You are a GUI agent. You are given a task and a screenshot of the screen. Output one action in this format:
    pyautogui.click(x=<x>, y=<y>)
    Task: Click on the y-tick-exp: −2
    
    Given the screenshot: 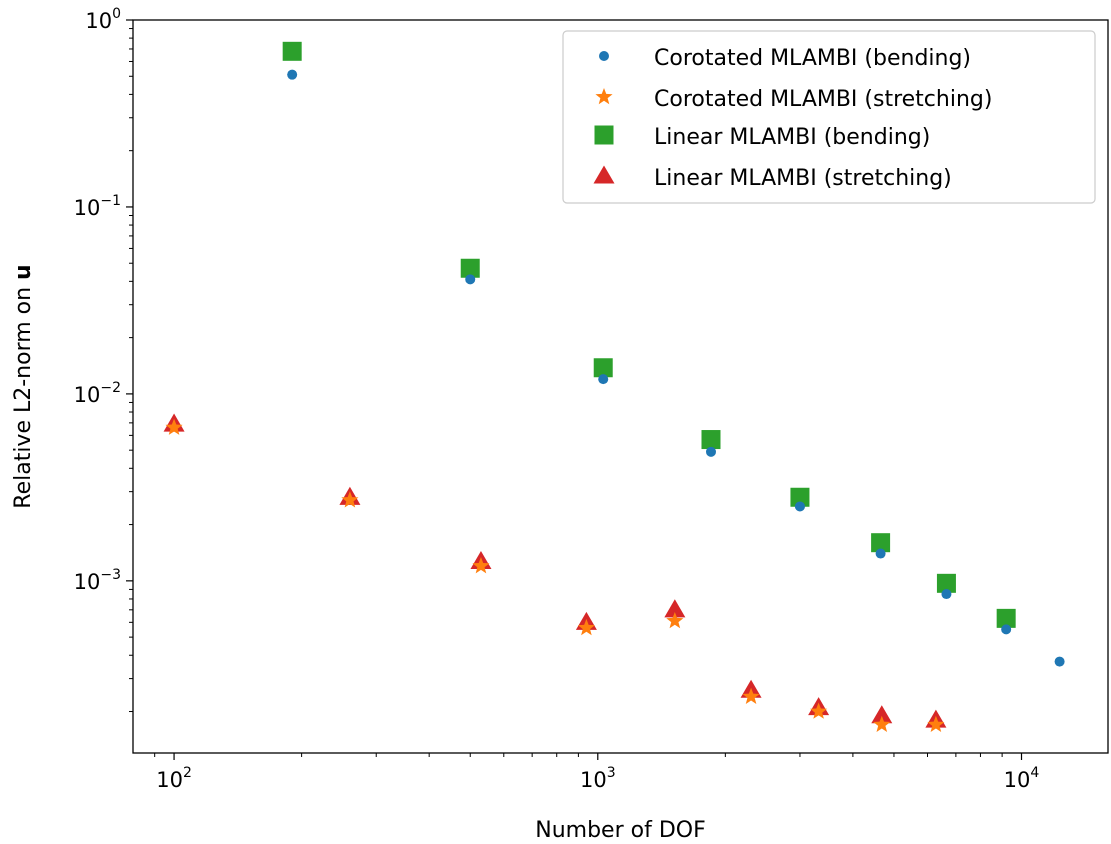 What is the action you would take?
    pyautogui.click(x=110, y=388)
    